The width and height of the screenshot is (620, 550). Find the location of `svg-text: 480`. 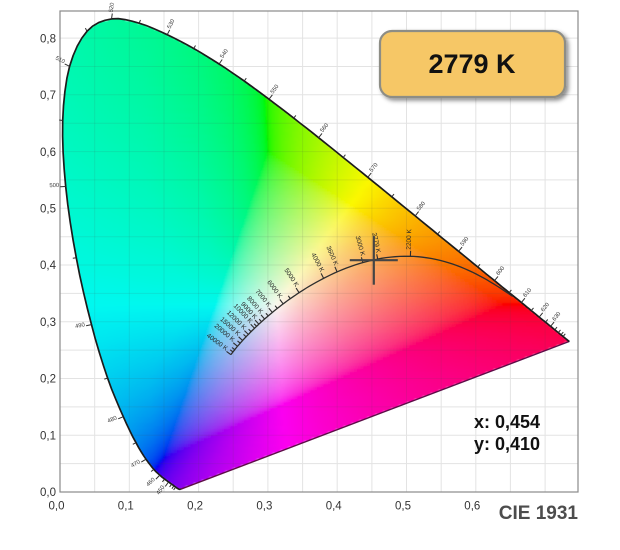

svg-text: 480 is located at coordinates (112, 419).